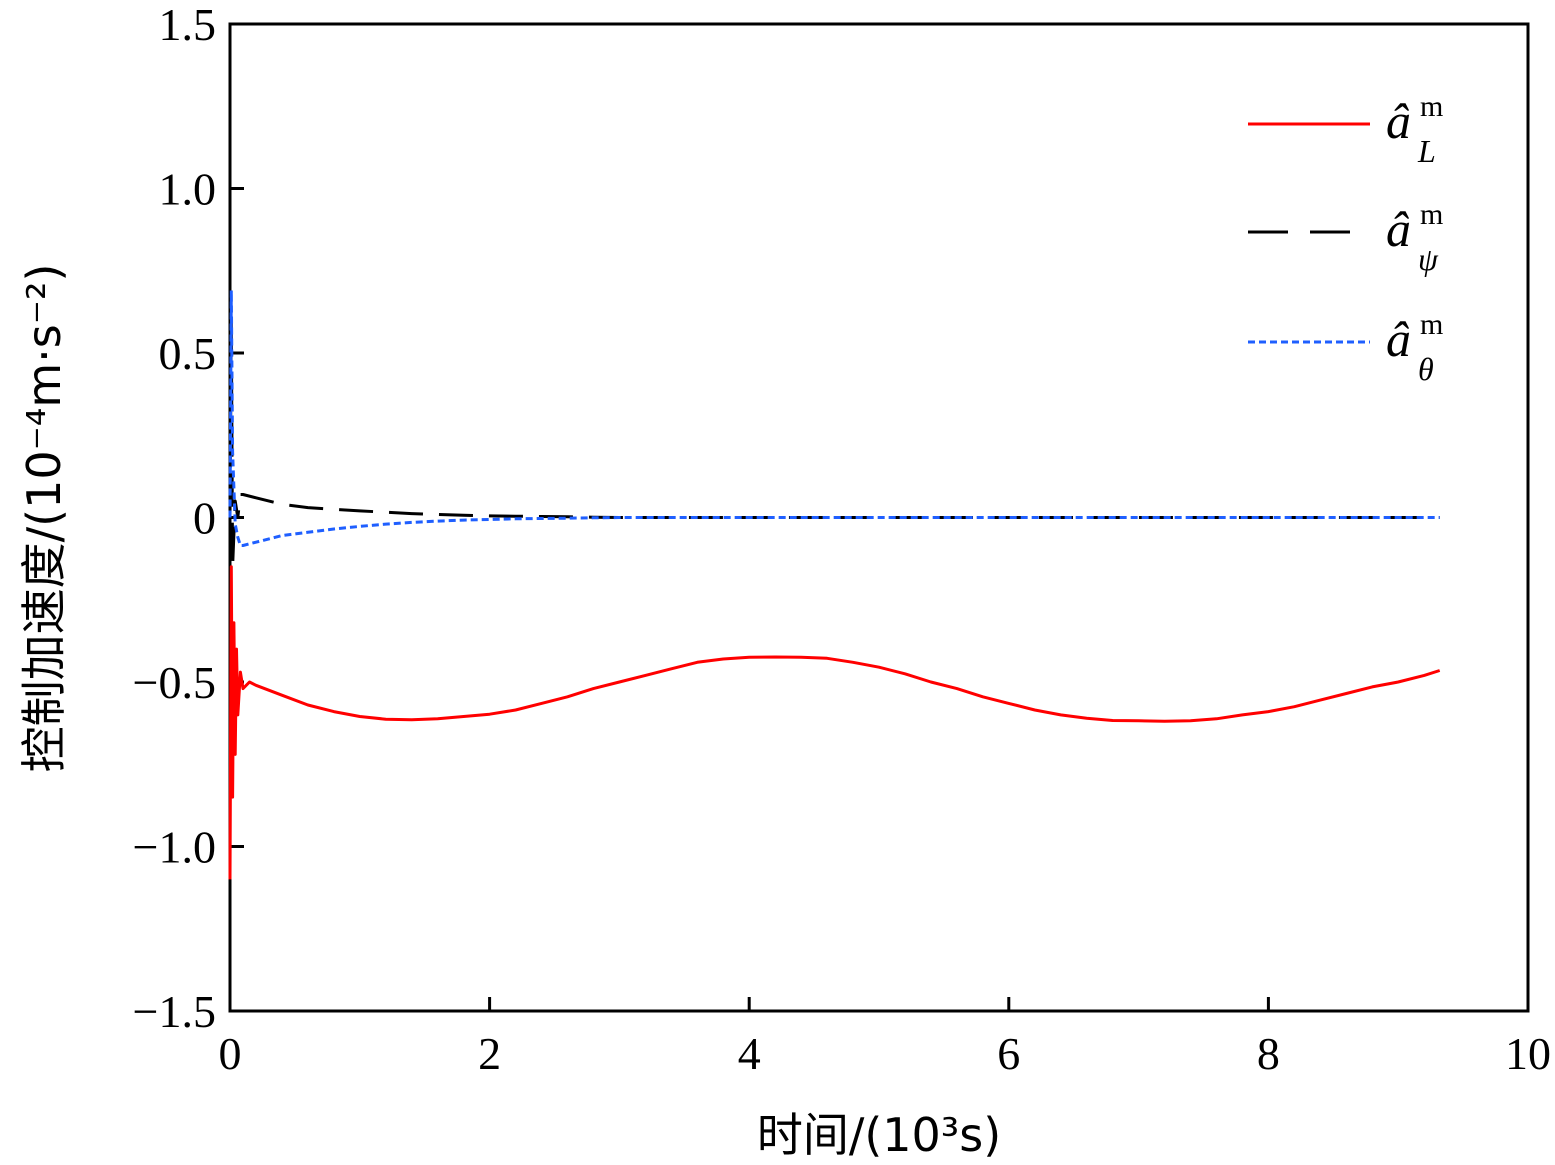 This screenshot has width=1555, height=1165. I want to click on y-tick-label: −0.5, so click(174, 682).